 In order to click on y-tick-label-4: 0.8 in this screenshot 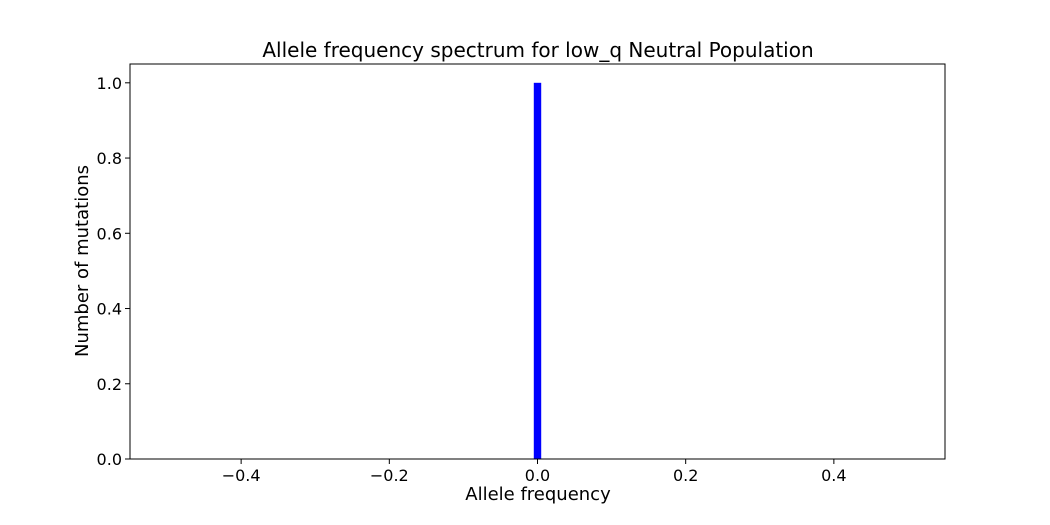, I will do `click(109, 158)`.